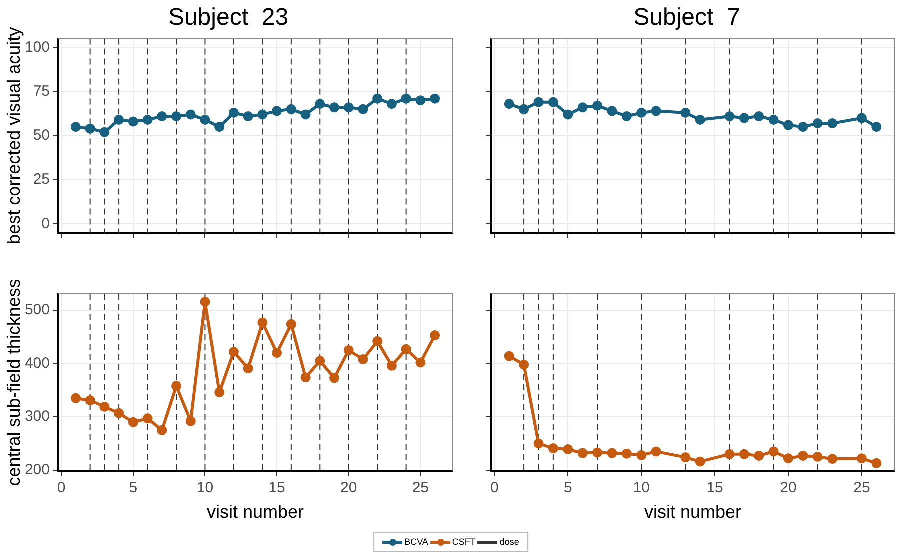  Describe the element at coordinates (37, 47) in the screenshot. I see `y-tick-label: 100` at that location.